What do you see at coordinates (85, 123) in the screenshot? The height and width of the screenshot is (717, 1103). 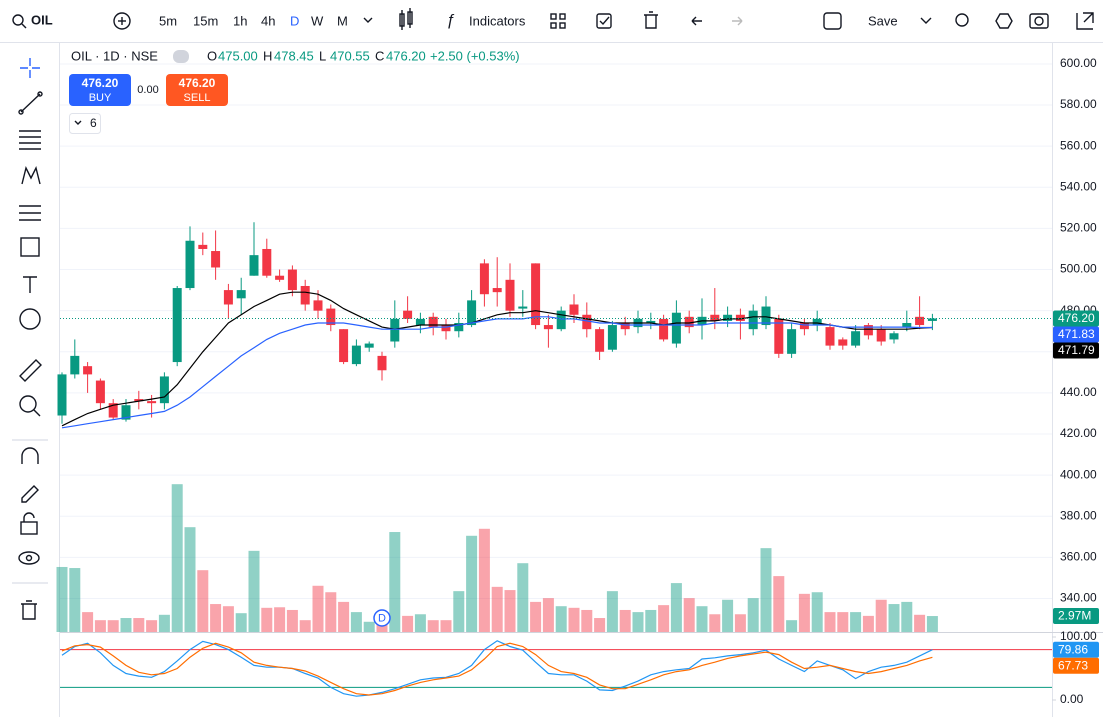 I see `quantity-box` at bounding box center [85, 123].